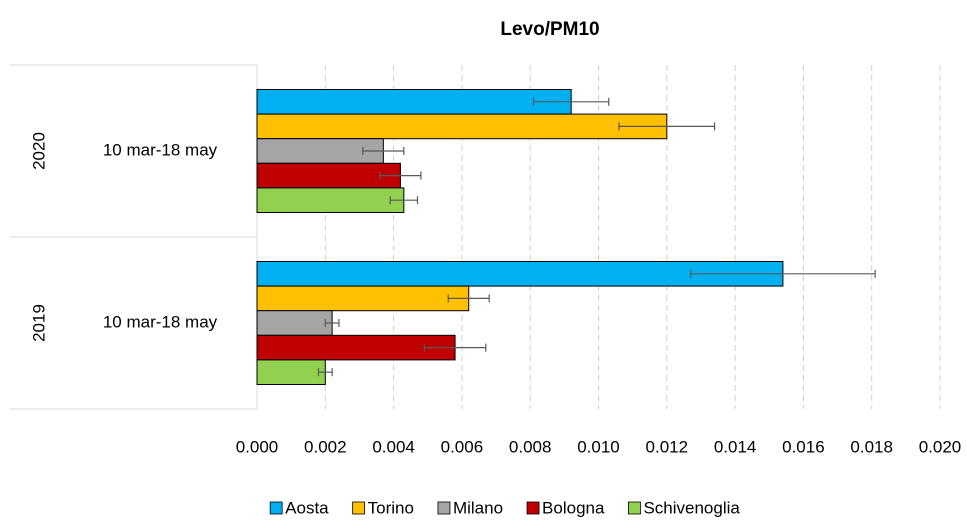 The height and width of the screenshot is (522, 967). Describe the element at coordinates (549, 29) in the screenshot. I see `chart-title: Levo/PM10` at that location.